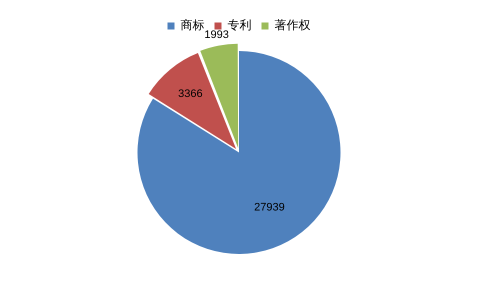 The width and height of the screenshot is (478, 285). I want to click on data-label: 3366, so click(190, 94).